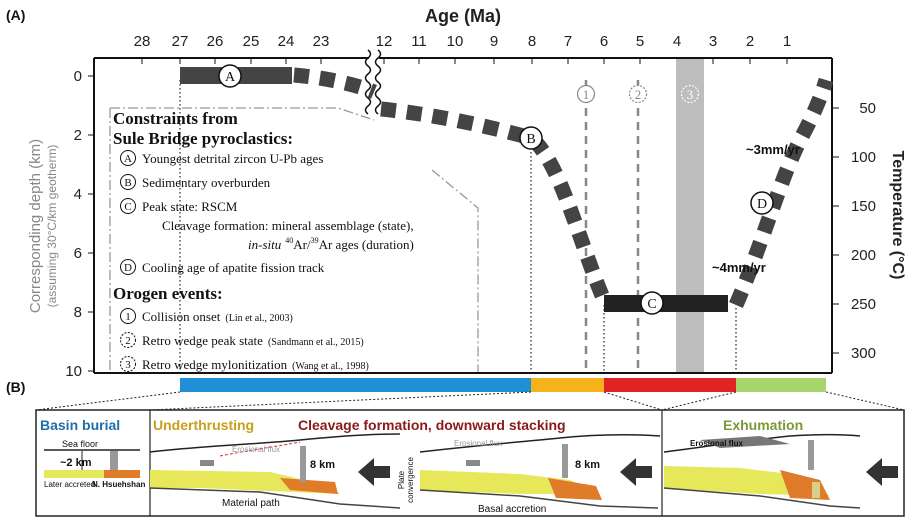 The height and width of the screenshot is (520, 912). I want to click on left-tick-label: 0, so click(78, 76).